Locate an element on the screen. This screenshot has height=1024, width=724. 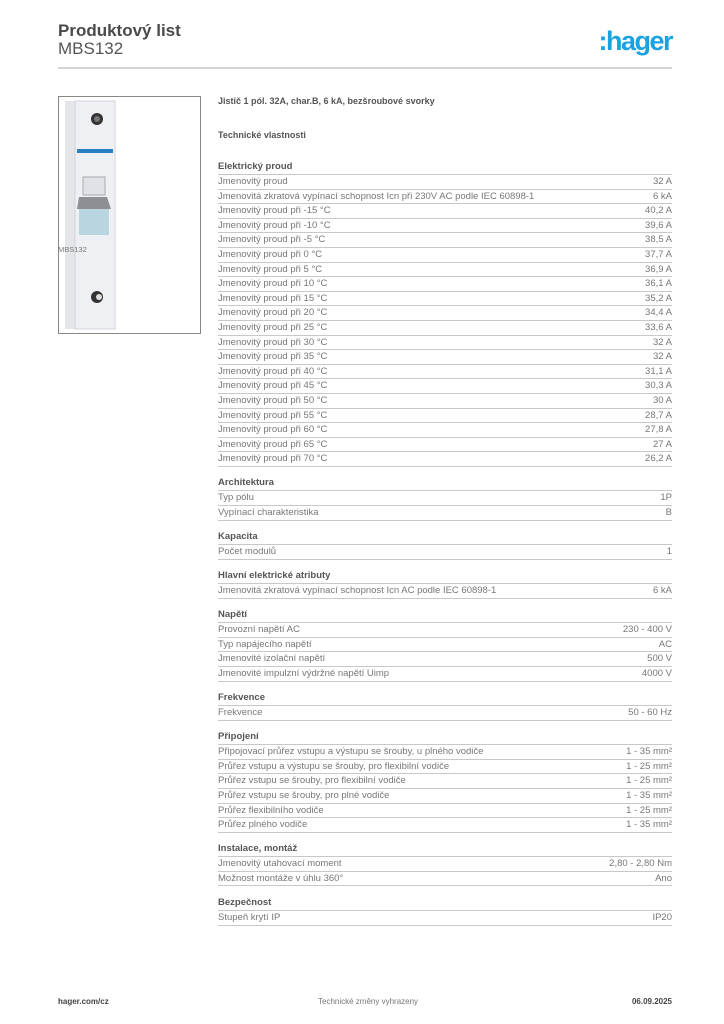
spec-label: Jmenovité izolační napětí is located at coordinates (272, 659).